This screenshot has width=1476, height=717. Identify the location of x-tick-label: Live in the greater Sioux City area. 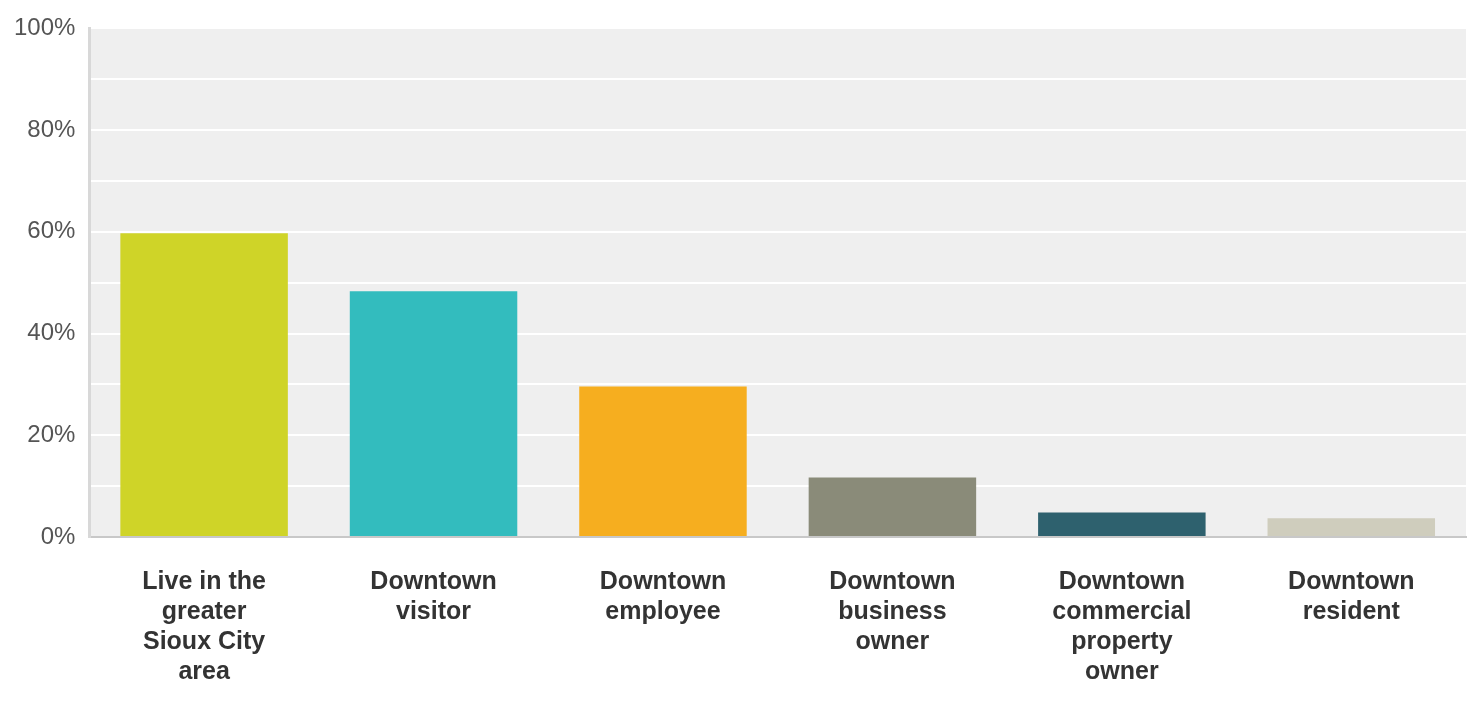
(204, 624).